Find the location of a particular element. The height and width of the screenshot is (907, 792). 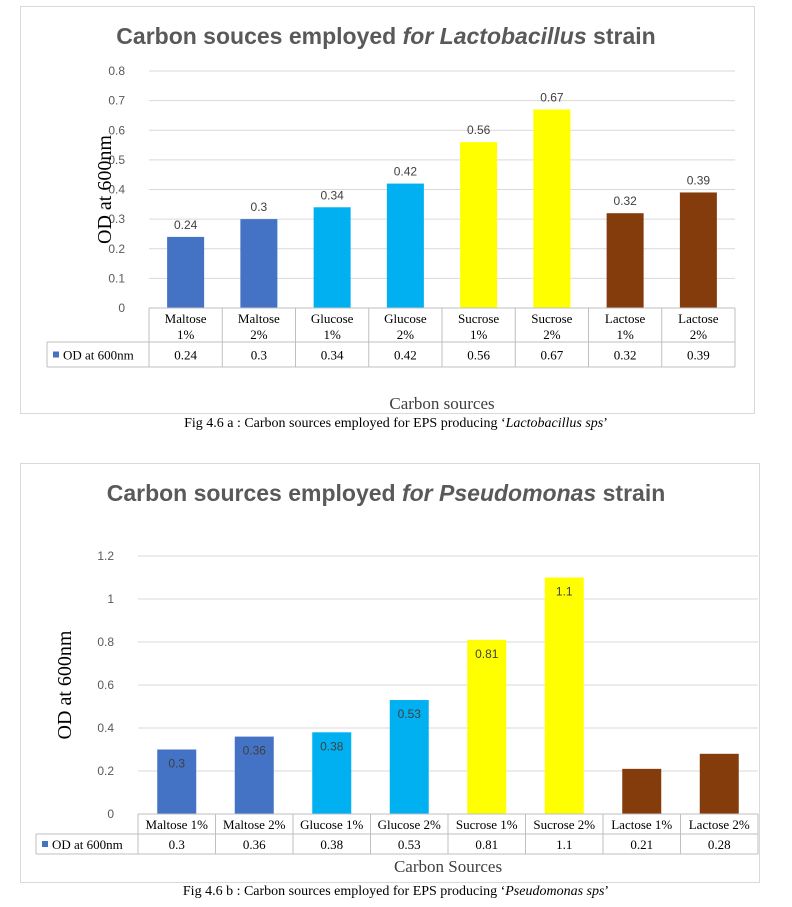

caption-b-suffix: ’ is located at coordinates (607, 891).